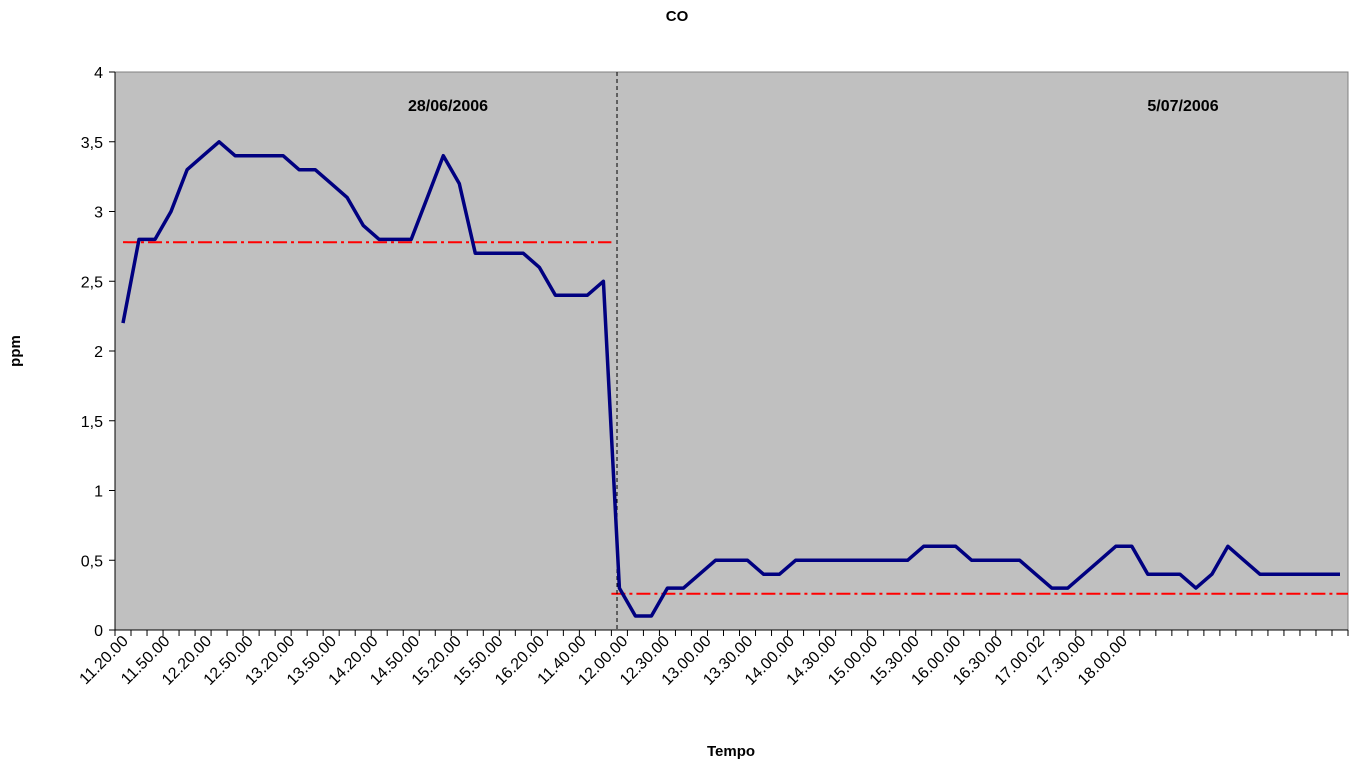  Describe the element at coordinates (677, 16) in the screenshot. I see `chart-title: CO` at that location.